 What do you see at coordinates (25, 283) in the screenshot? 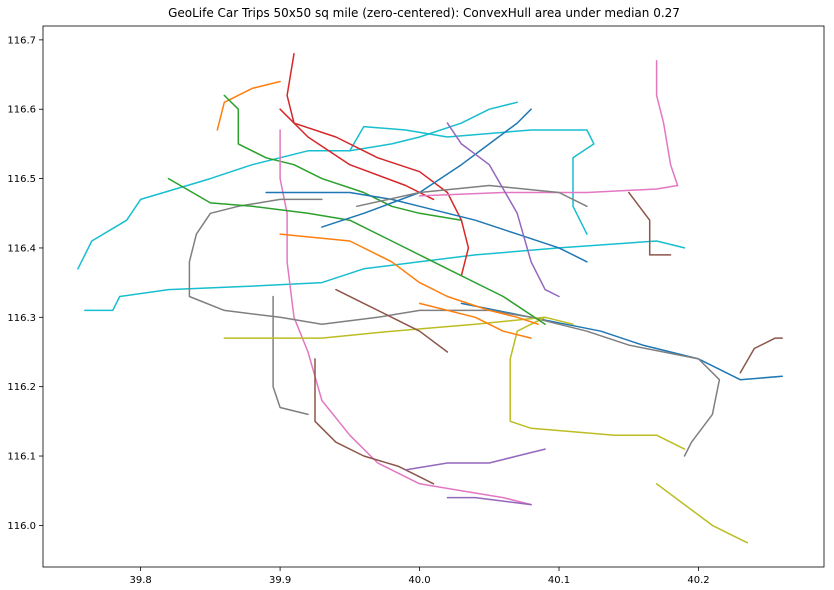
I see `y-axis: 116.0 116.1 116.2 116.3 116.4 116.5 116.6 116.7` at bounding box center [25, 283].